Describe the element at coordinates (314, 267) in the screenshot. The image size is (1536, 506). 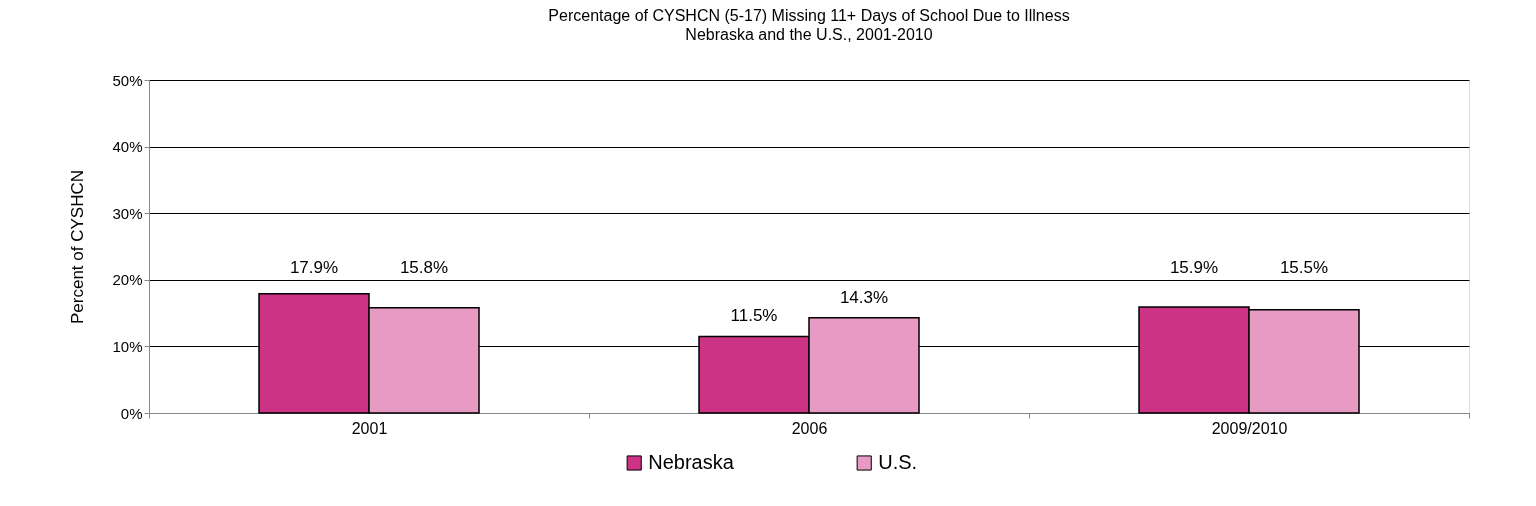
I see `data-label: 17.9%` at that location.